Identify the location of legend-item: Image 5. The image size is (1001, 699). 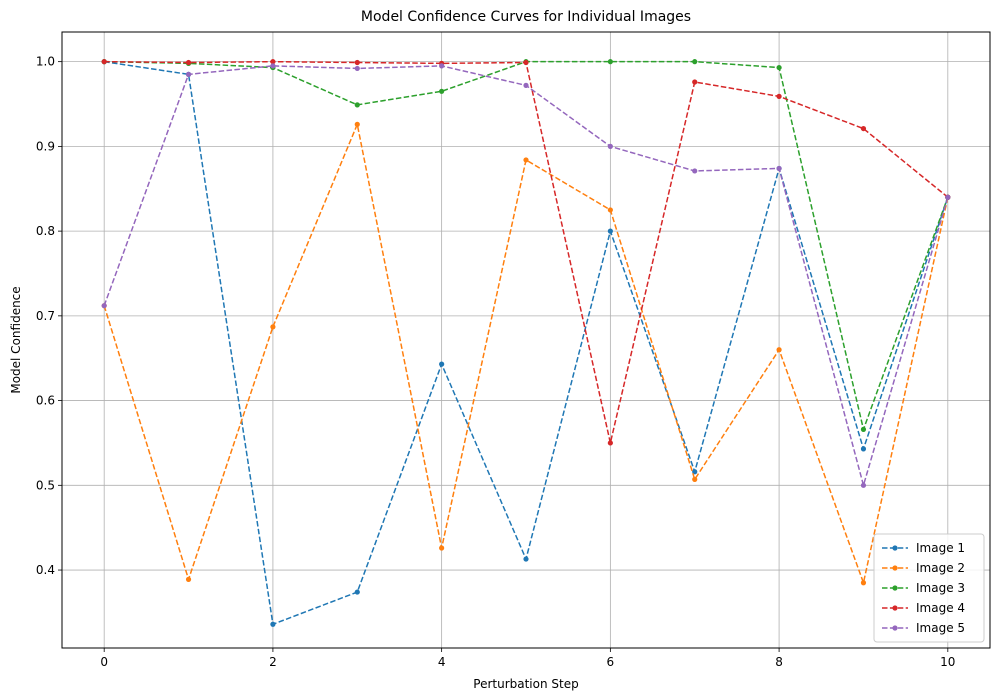
(923, 628).